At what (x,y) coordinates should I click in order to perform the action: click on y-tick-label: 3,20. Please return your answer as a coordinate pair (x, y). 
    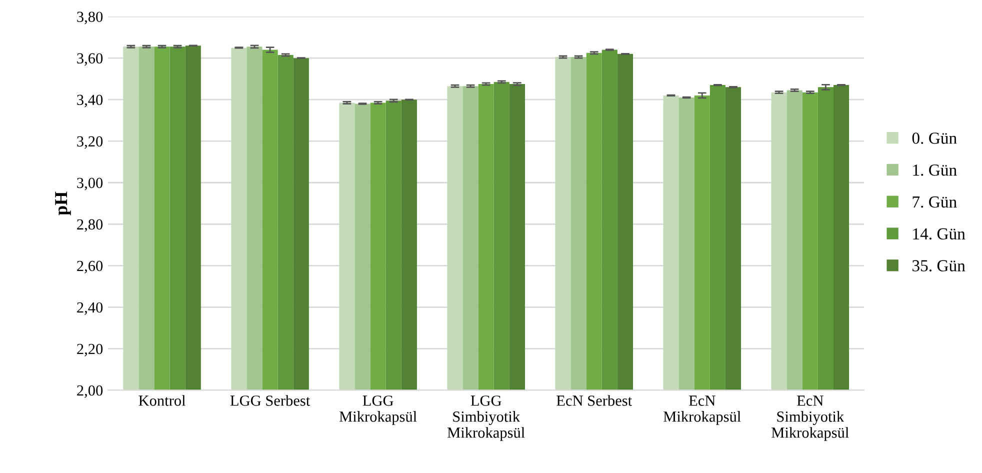
    Looking at the image, I should click on (90, 142).